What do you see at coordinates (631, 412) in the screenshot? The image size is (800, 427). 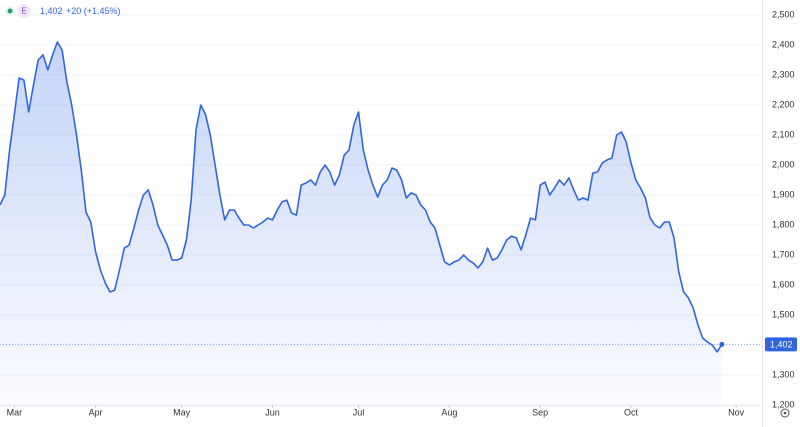 I see `x-tick-label: Oct` at bounding box center [631, 412].